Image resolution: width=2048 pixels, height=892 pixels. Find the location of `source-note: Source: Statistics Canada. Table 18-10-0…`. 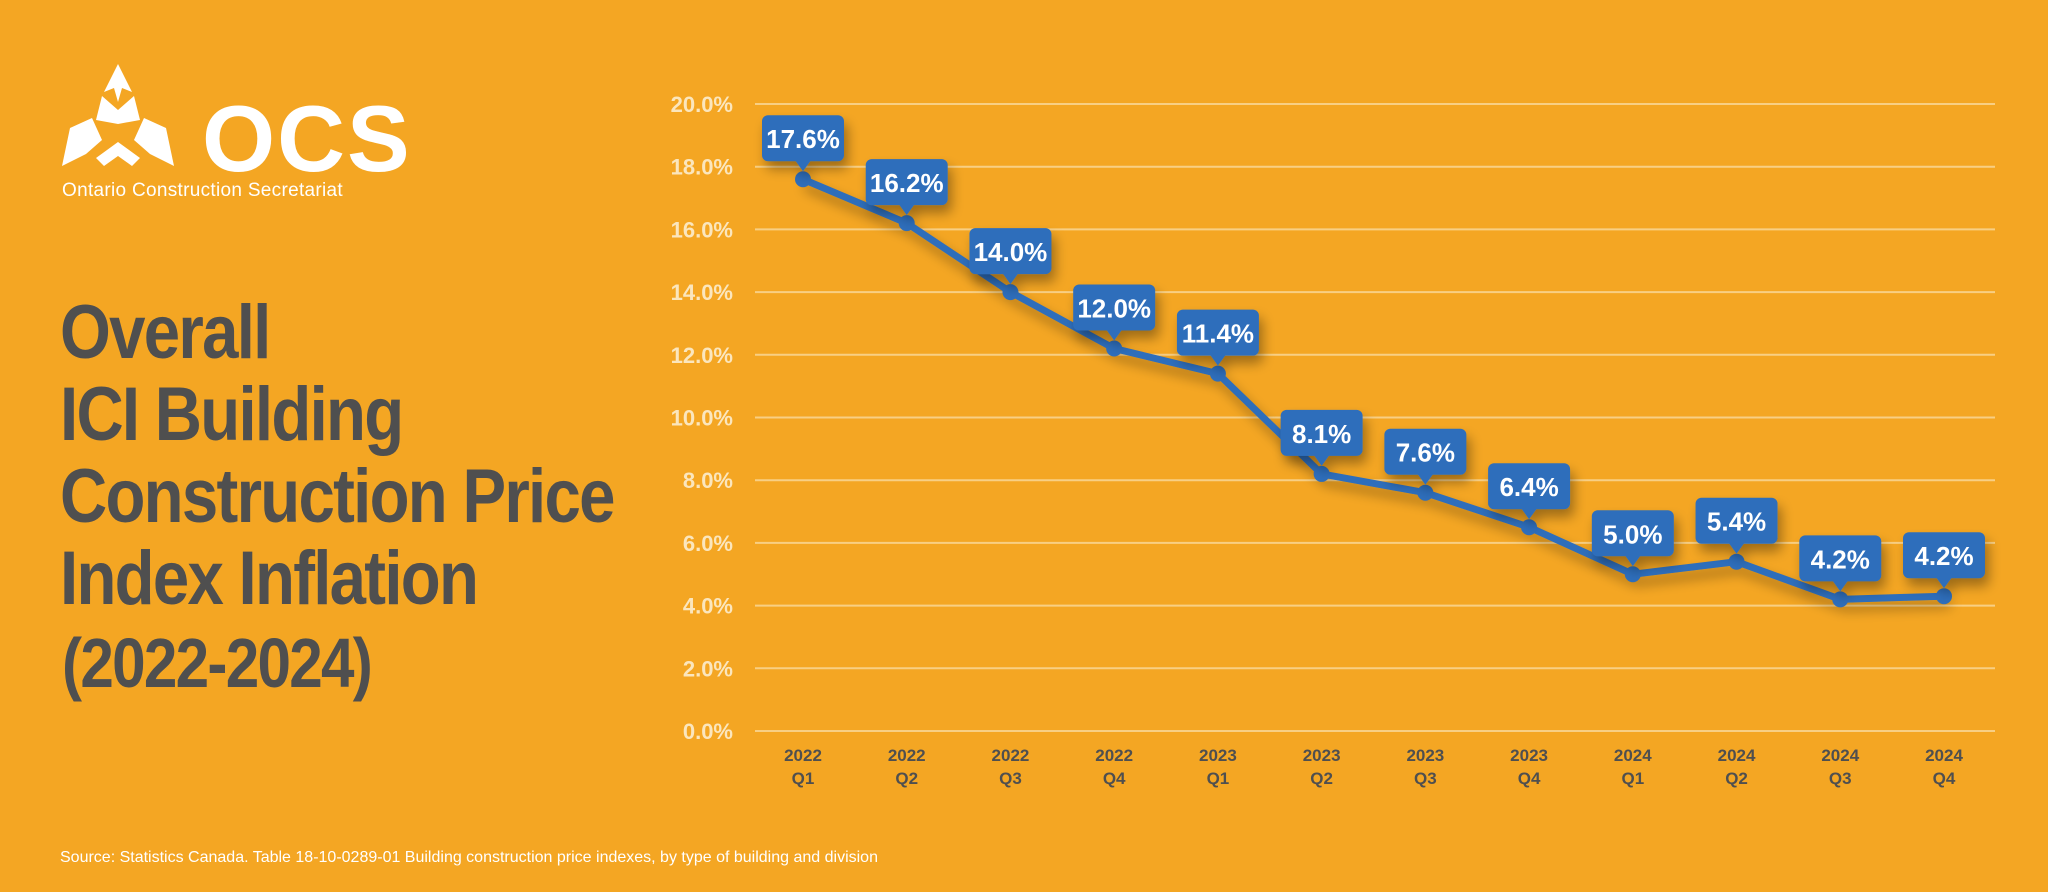

source-note: Source: Statistics Canada. Table 18-10-0… is located at coordinates (469, 857).